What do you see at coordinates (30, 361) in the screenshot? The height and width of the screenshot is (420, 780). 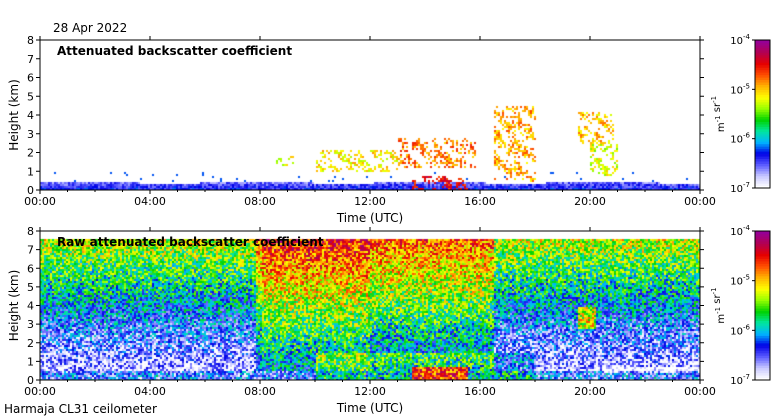 I see `y-tick-label: 1` at bounding box center [30, 361].